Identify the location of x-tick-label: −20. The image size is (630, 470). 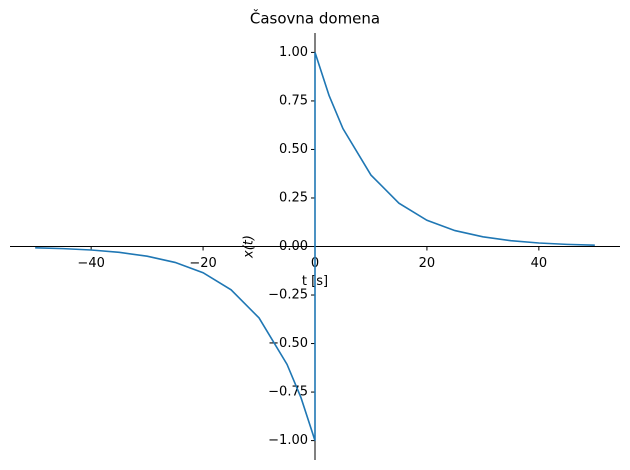
(202, 263).